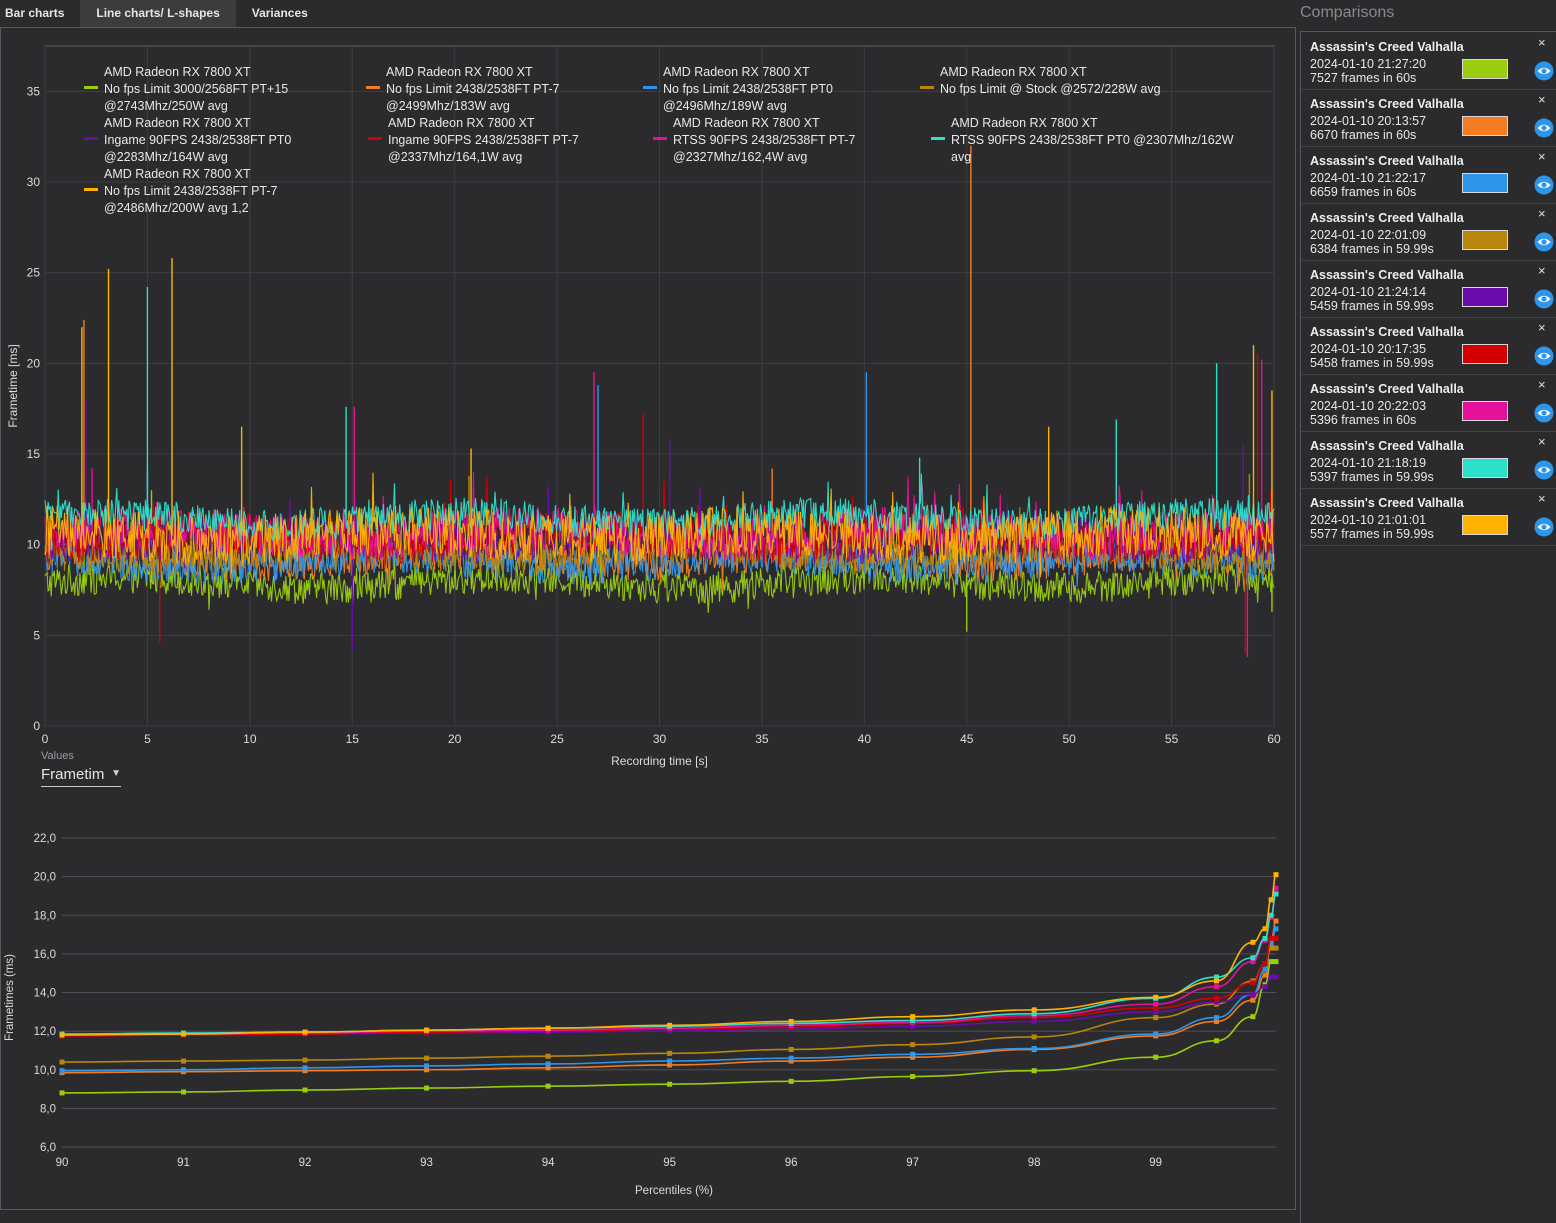  Describe the element at coordinates (1368, 520) in the screenshot. I see `card-date: 2024-01-10 21:01:01` at that location.